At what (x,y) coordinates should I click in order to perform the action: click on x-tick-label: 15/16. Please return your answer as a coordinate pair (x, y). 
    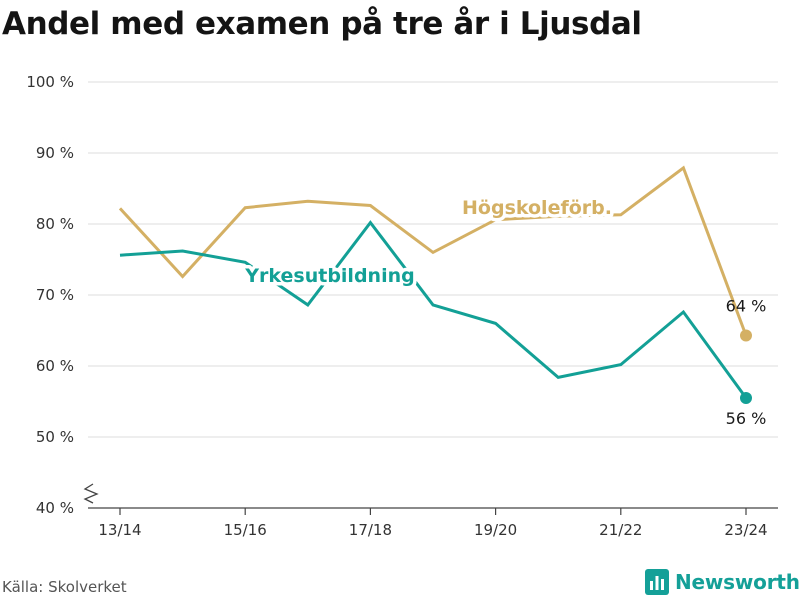
    Looking at the image, I should click on (245, 530).